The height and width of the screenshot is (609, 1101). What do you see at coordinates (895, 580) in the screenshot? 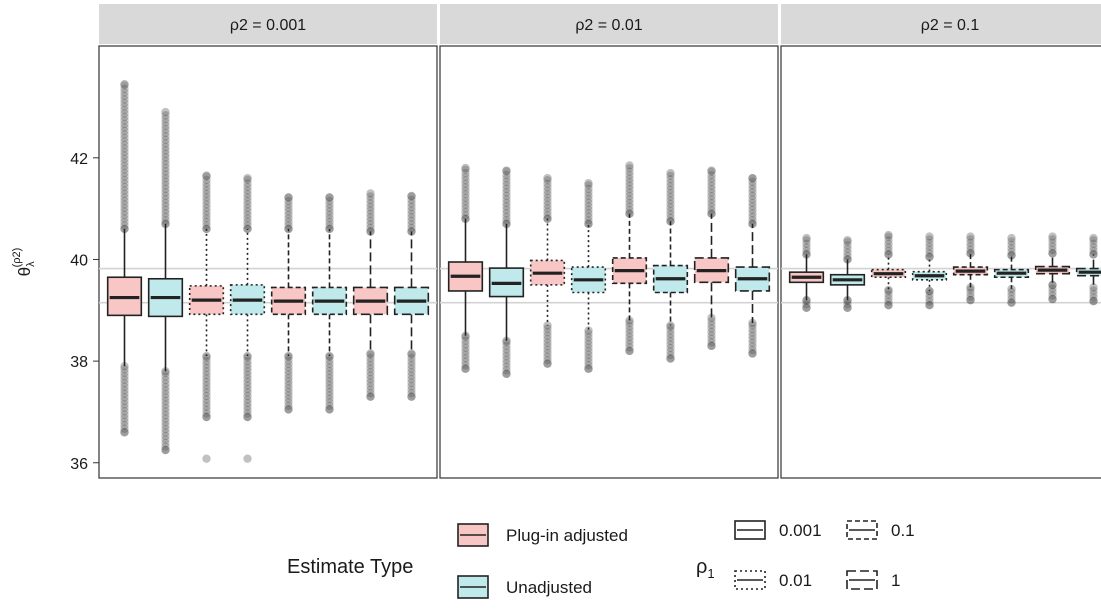
I see `legend-linetype-label: 1` at bounding box center [895, 580].